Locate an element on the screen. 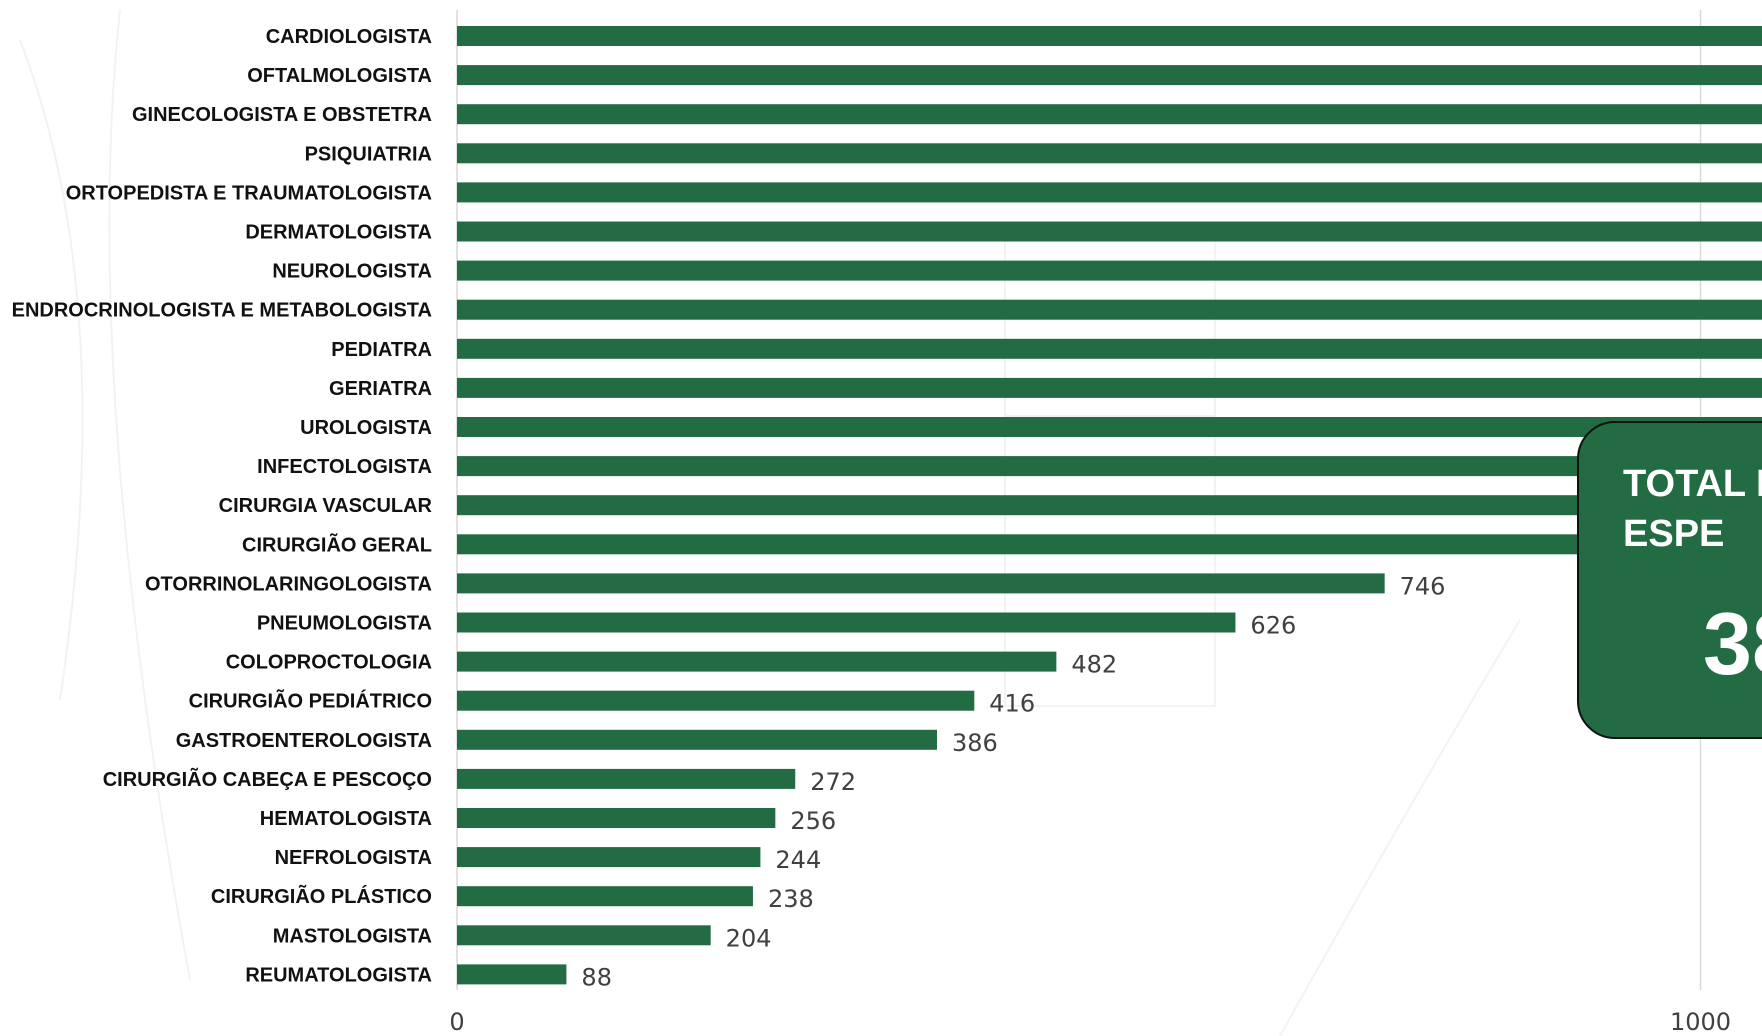  value-label: 88 is located at coordinates (596, 977).